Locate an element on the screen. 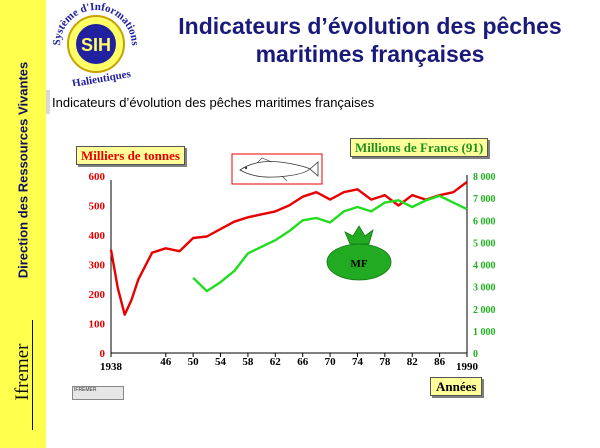 The image size is (600, 448). x-tick-label: 46 is located at coordinates (166, 362).